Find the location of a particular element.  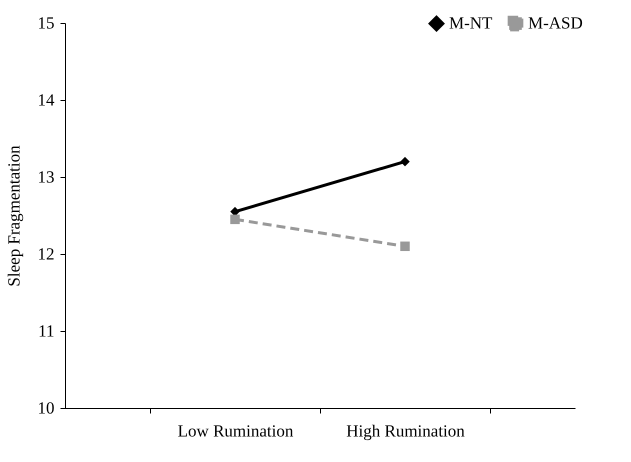

x-tick-label: Low Rumination is located at coordinates (236, 431).